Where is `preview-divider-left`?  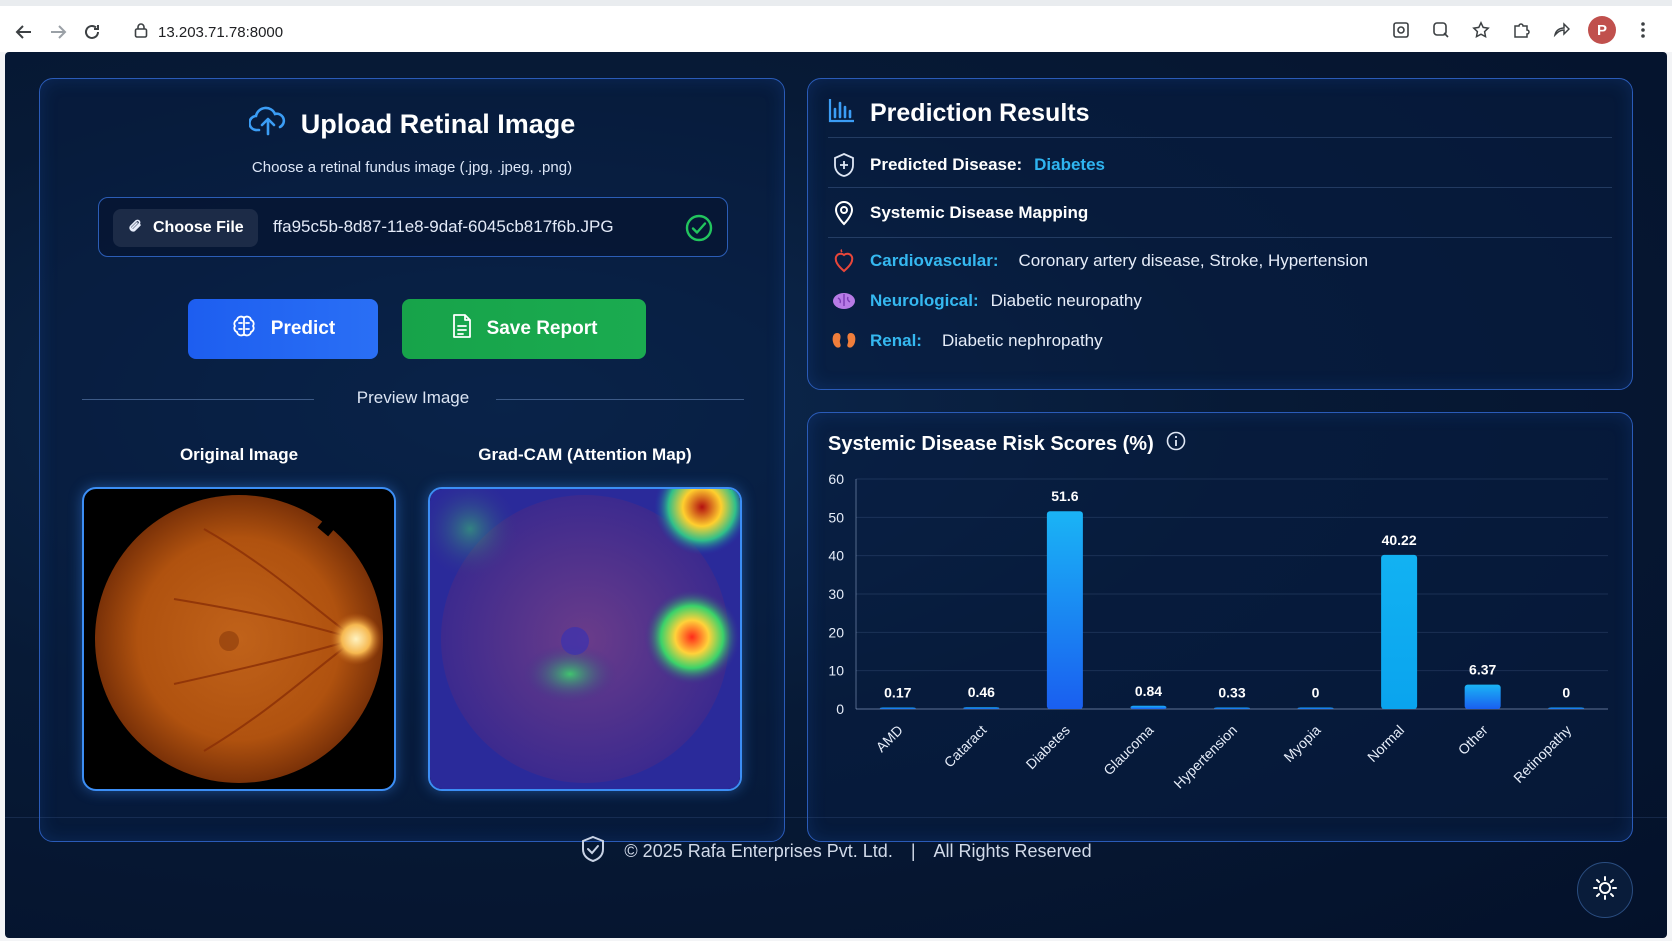
preview-divider-left is located at coordinates (198, 399).